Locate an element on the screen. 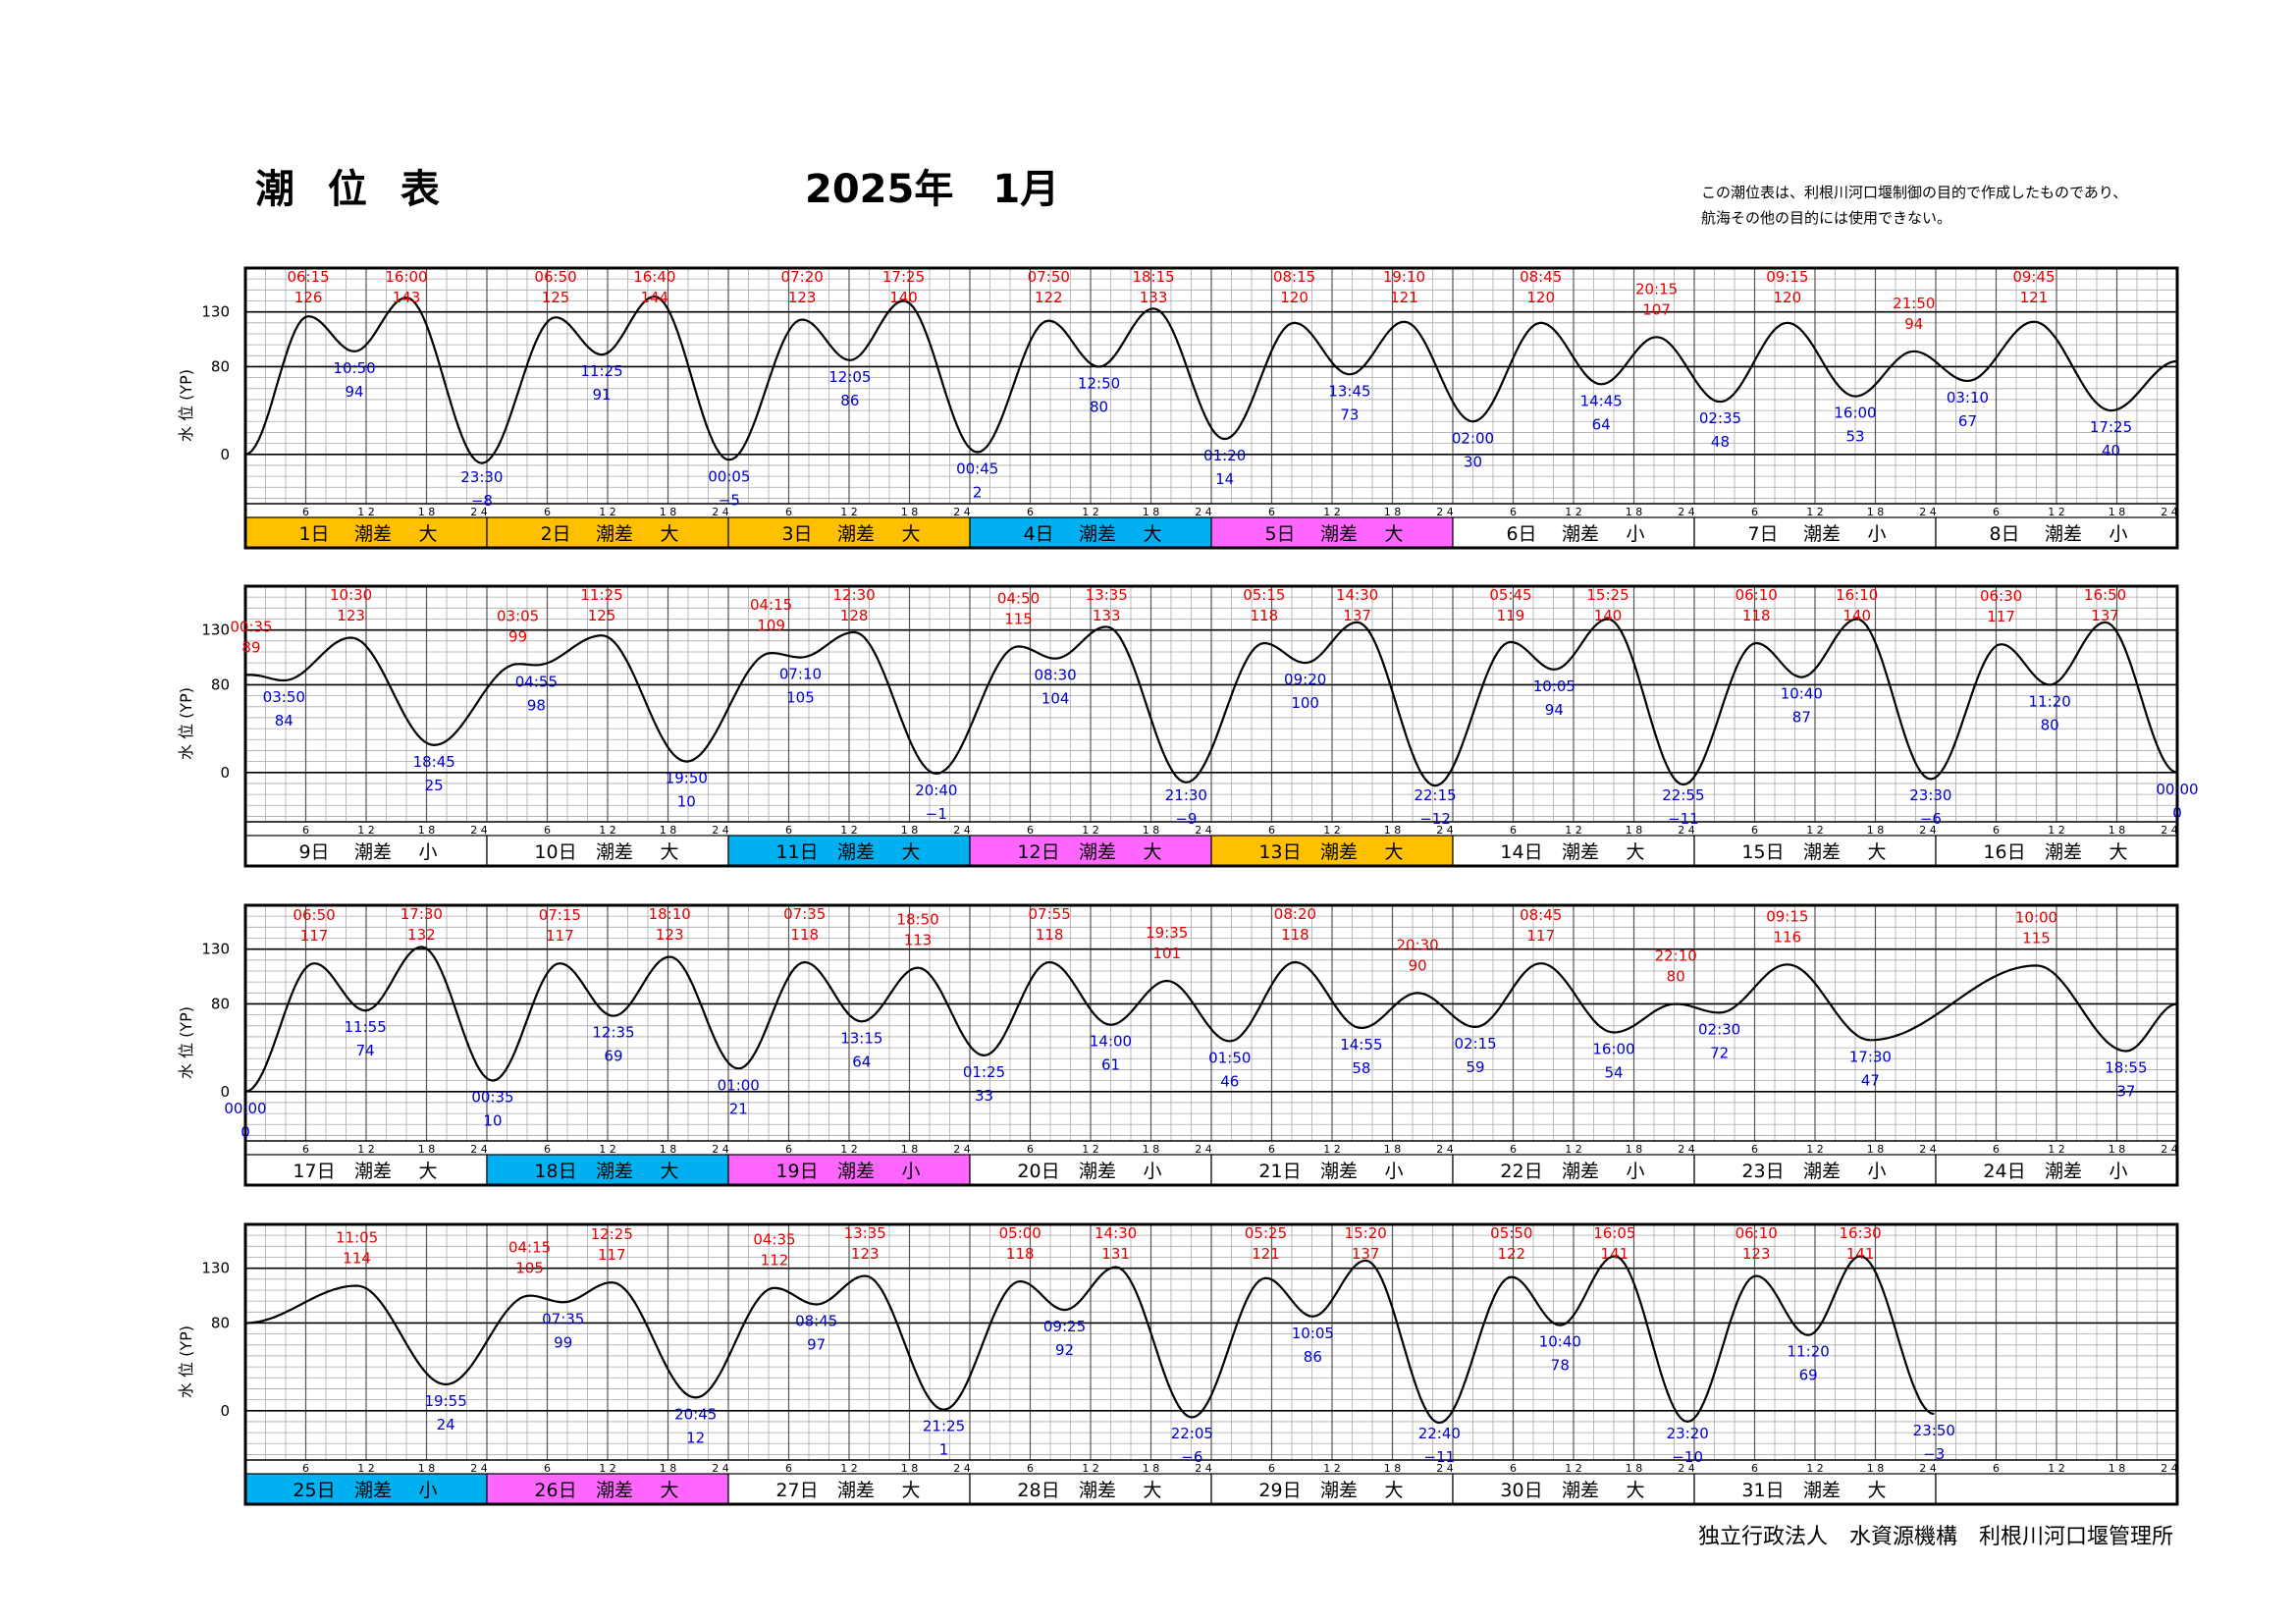  high-tide-level: 118 is located at coordinates (1295, 935).